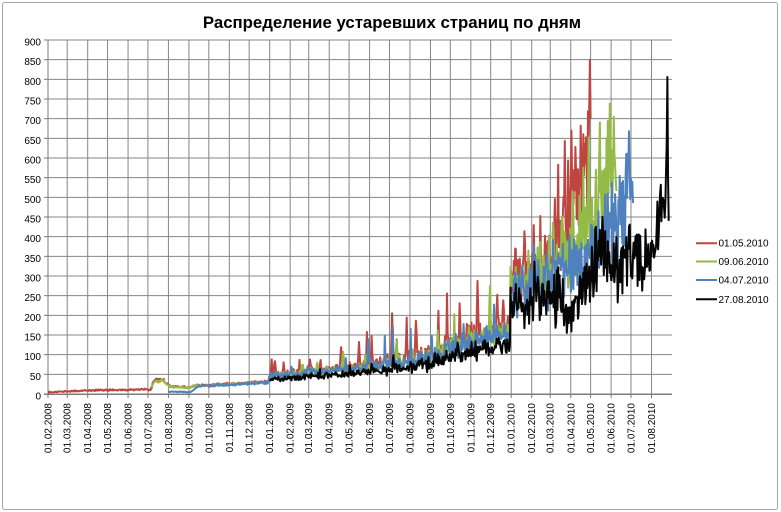  I want to click on svg-text: 200, so click(32, 318).